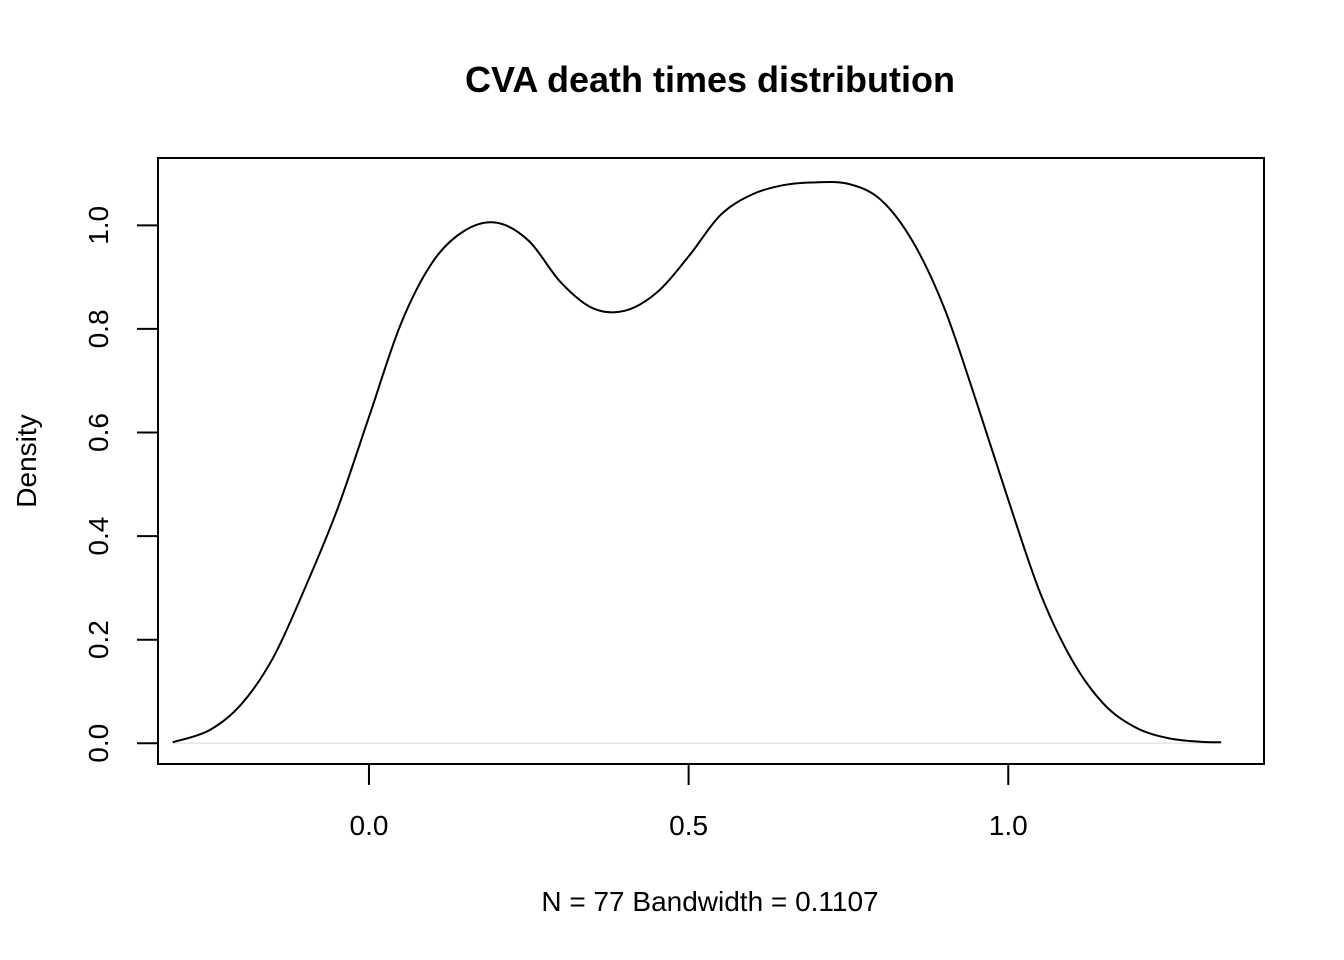 This screenshot has width=1344, height=960. Describe the element at coordinates (369, 825) in the screenshot. I see `x-tick-label: 0.0` at that location.